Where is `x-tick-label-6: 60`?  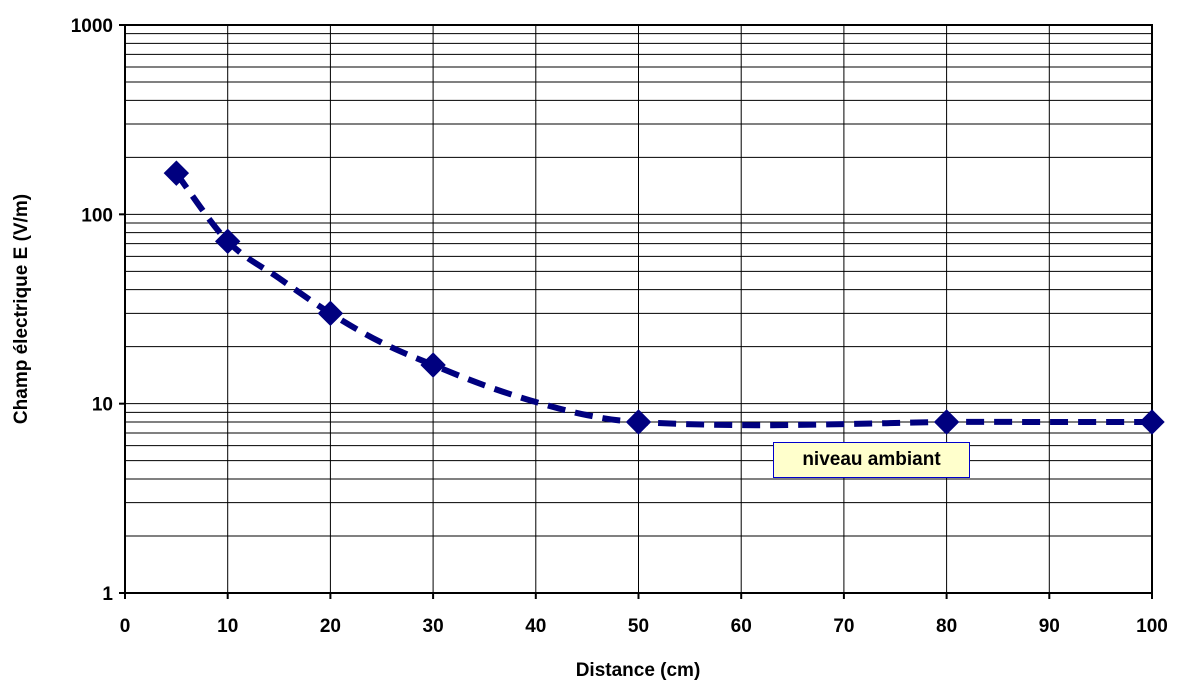 x-tick-label-6: 60 is located at coordinates (741, 626).